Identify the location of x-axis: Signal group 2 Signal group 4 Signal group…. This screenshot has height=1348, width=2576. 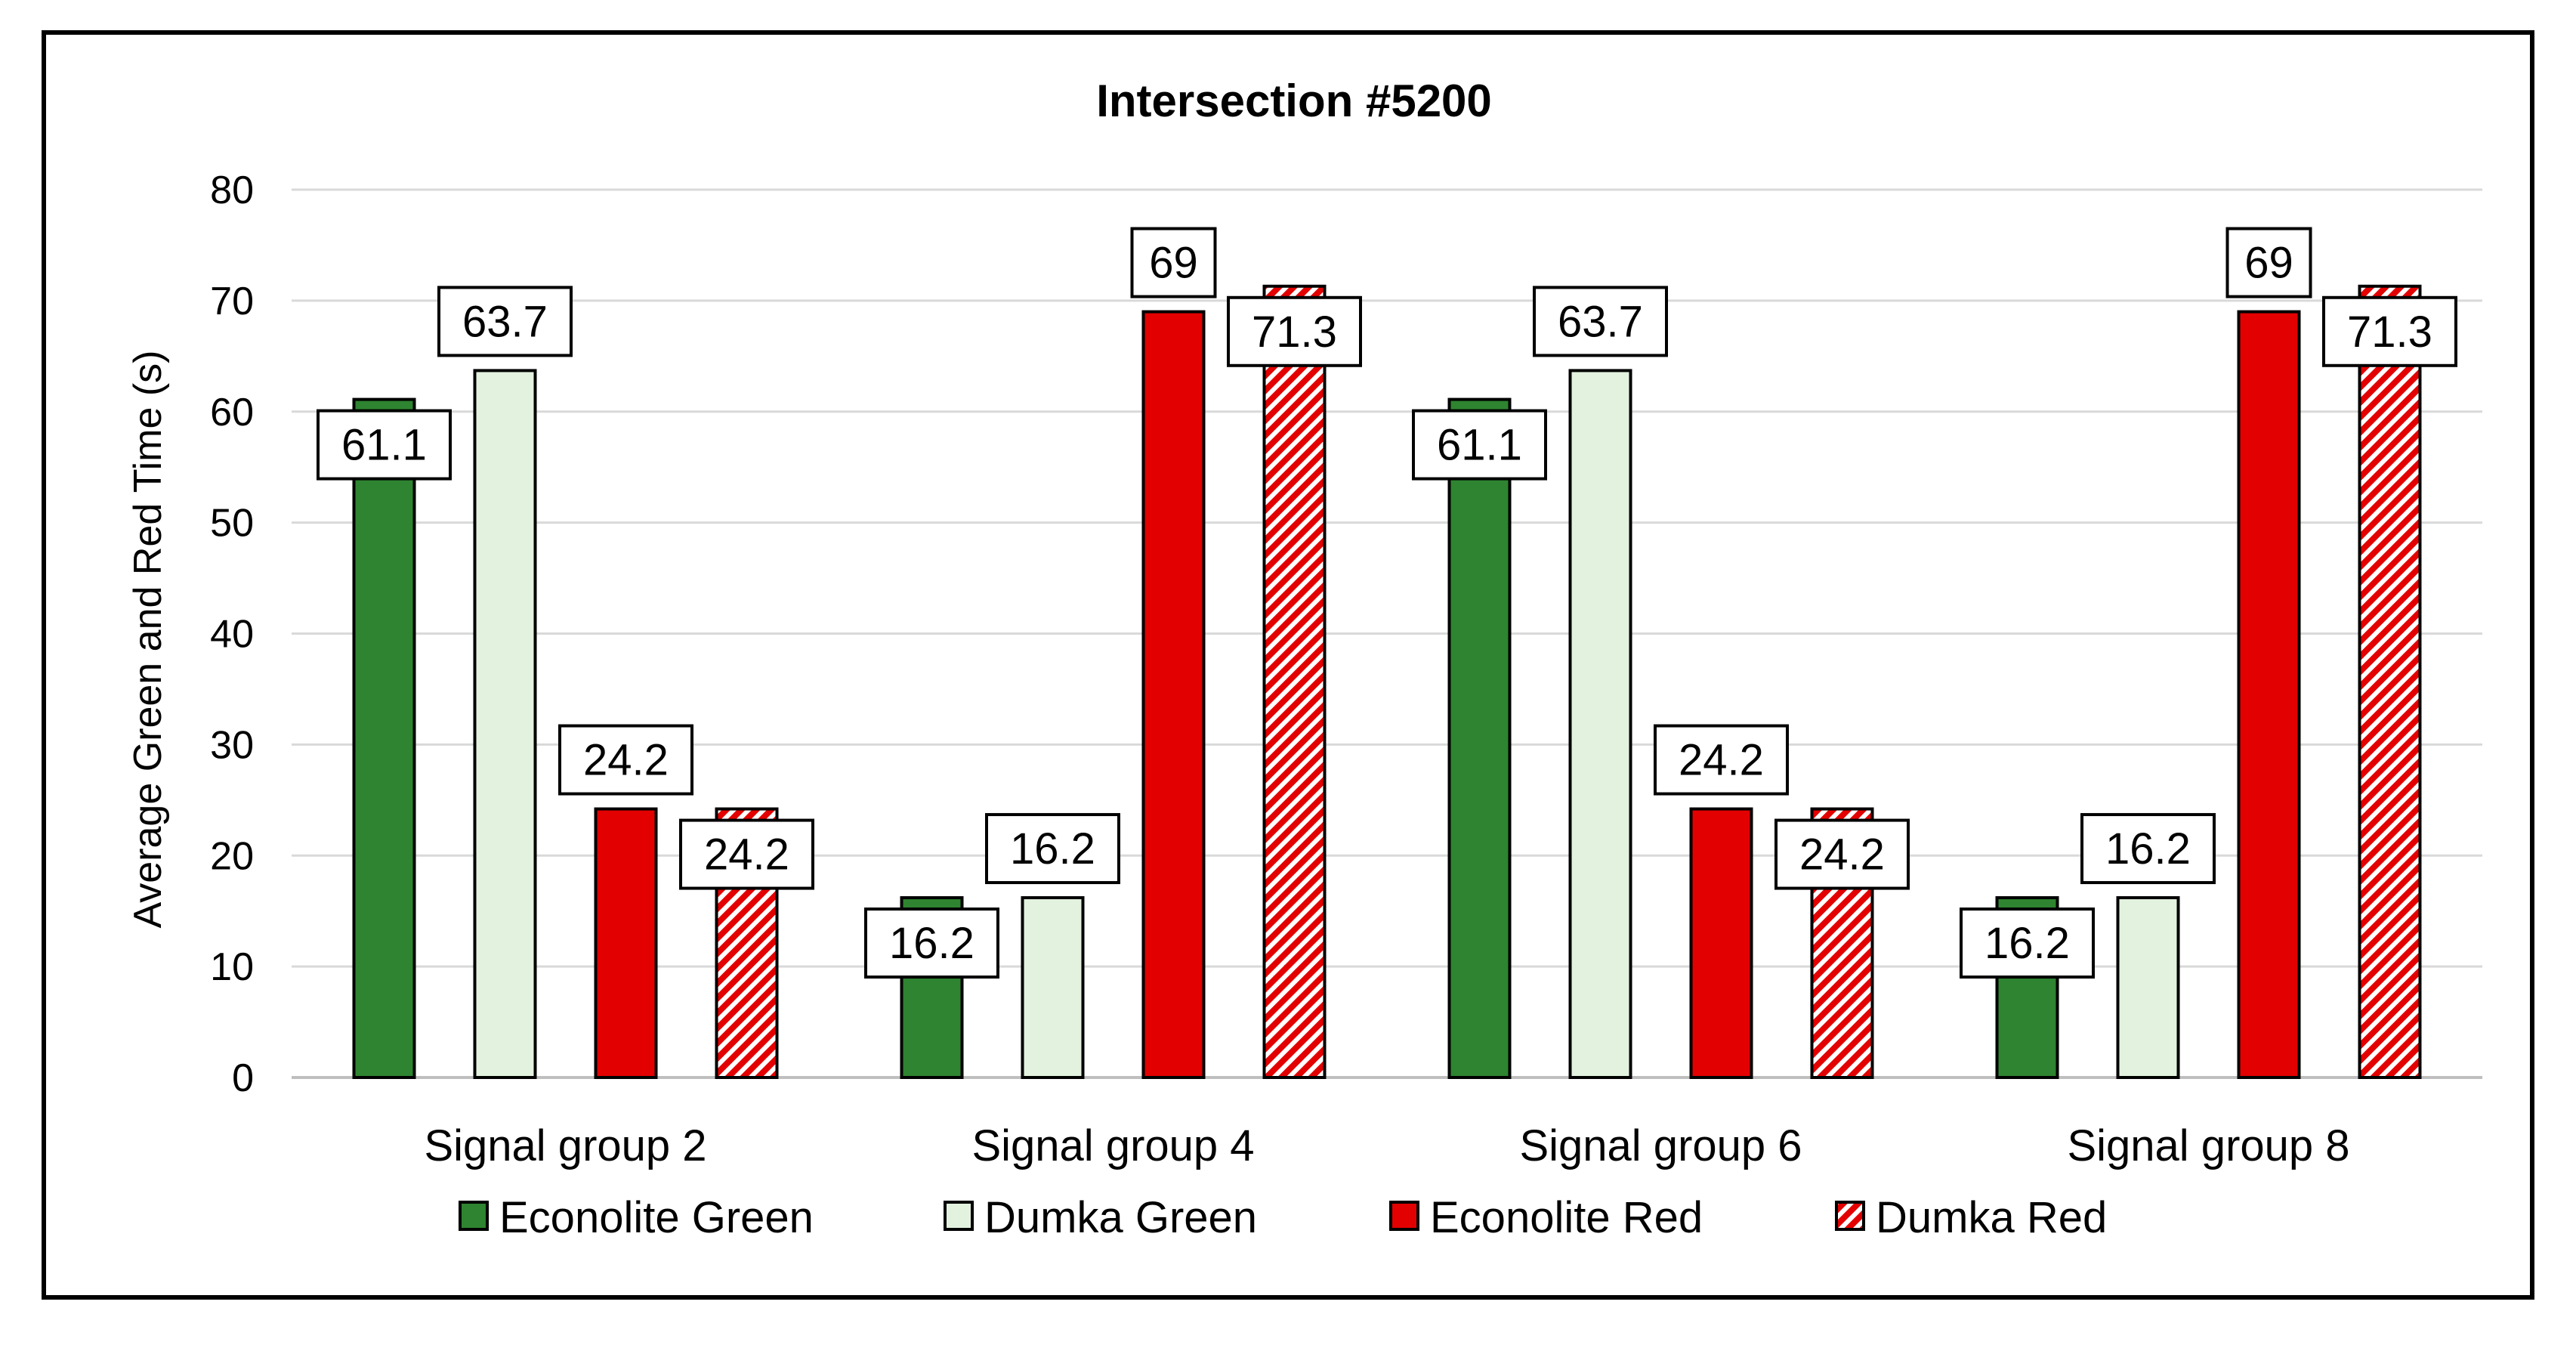
(1386, 1145).